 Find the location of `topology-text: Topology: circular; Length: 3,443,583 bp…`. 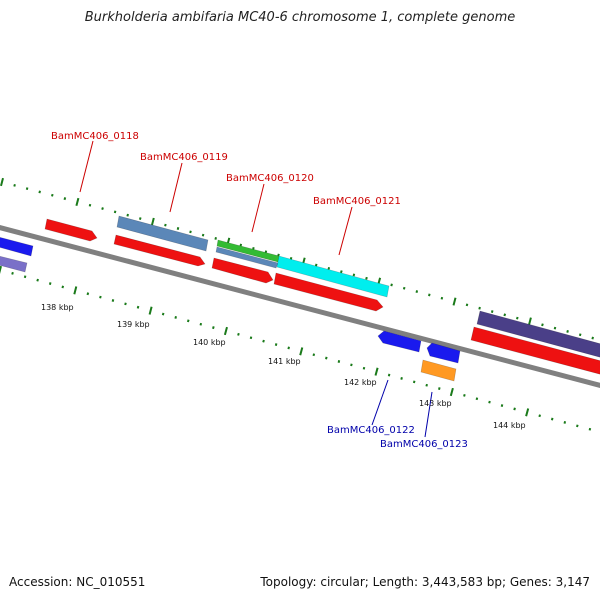

topology-text: Topology: circular; Length: 3,443,583 bp… is located at coordinates (425, 582).